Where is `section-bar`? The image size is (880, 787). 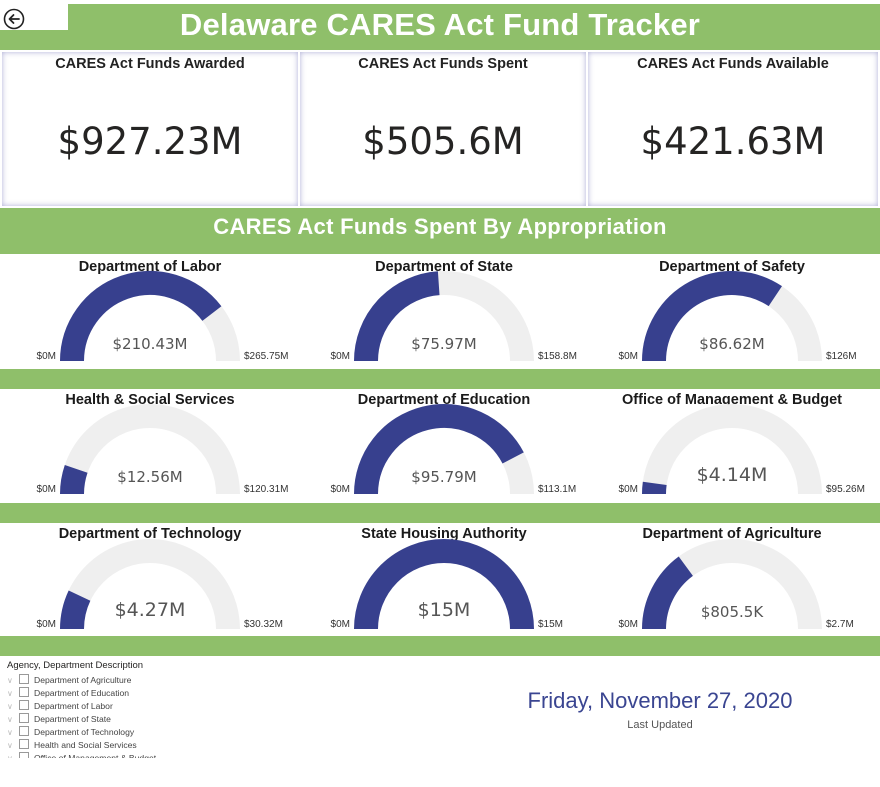
section-bar is located at coordinates (440, 231).